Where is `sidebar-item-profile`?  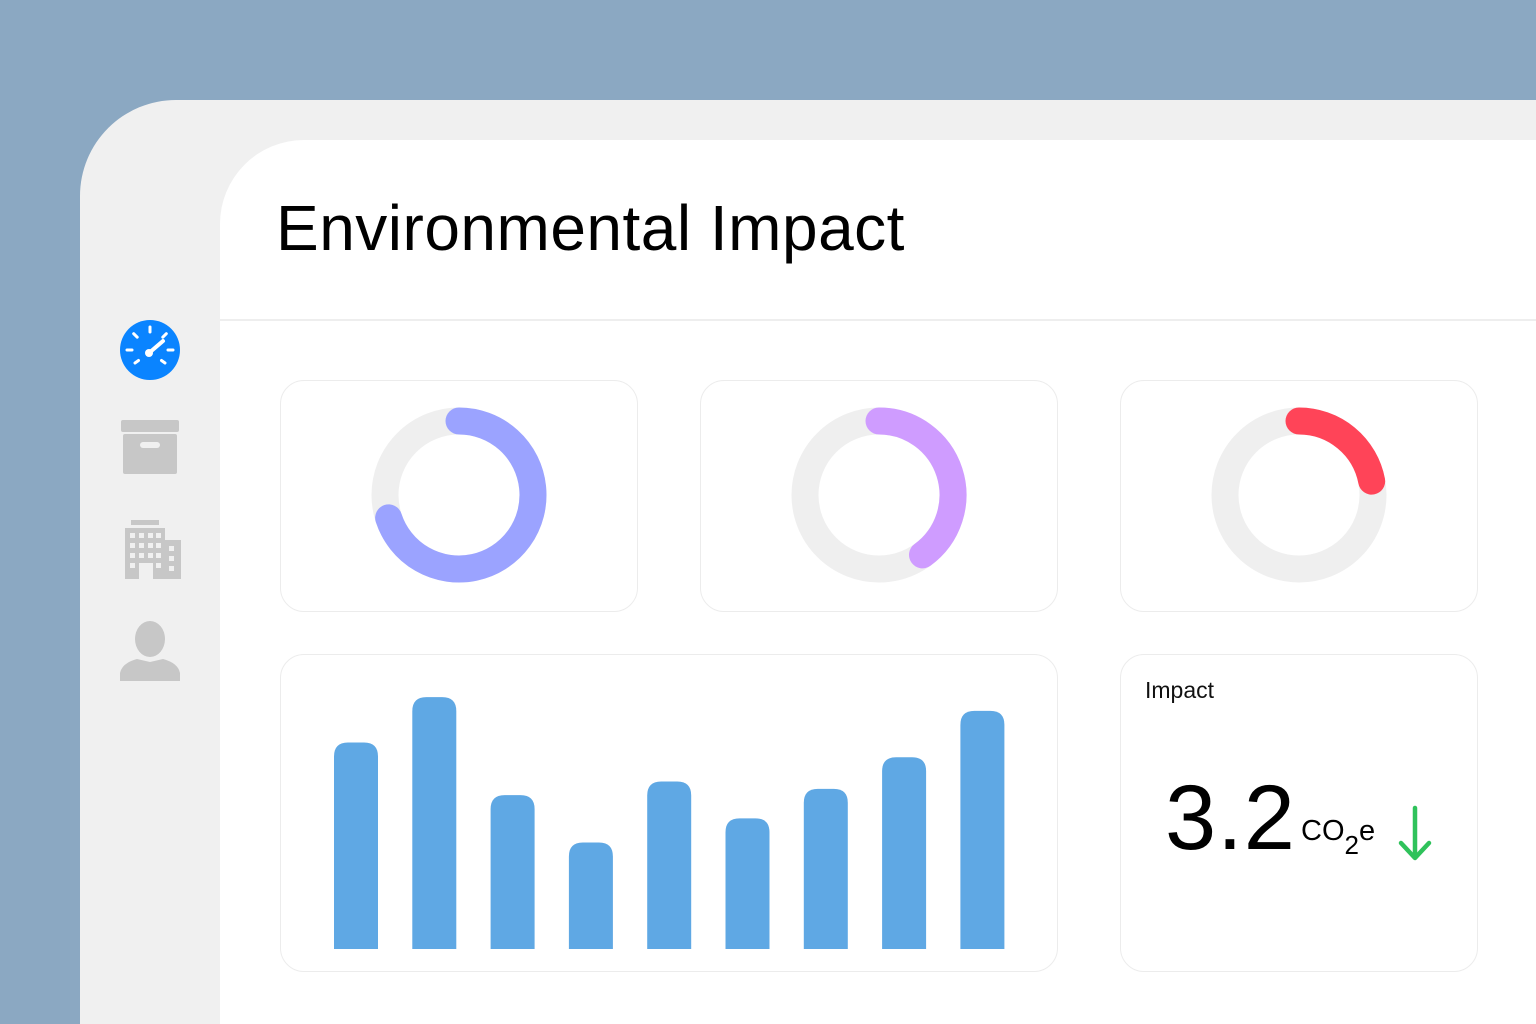
sidebar-item-profile is located at coordinates (150, 650).